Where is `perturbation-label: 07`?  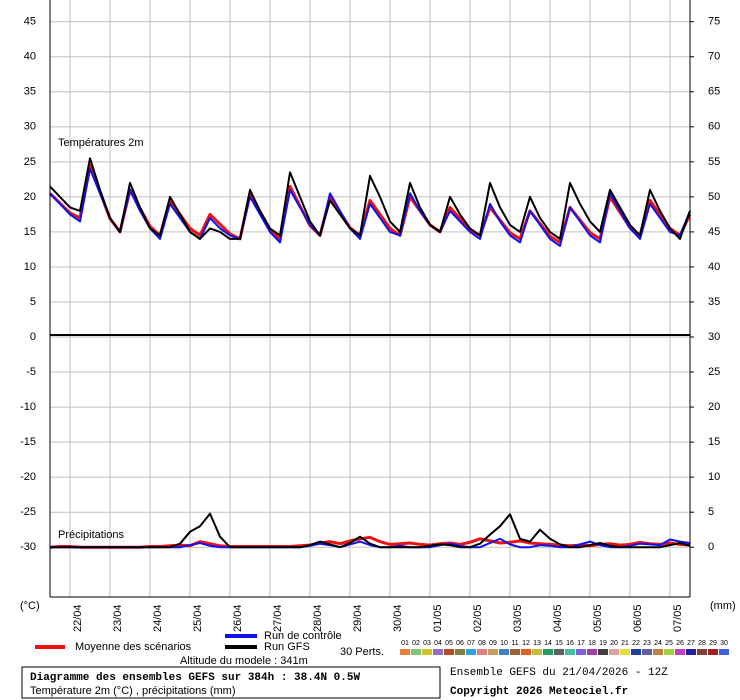 perturbation-label: 07 is located at coordinates (471, 643).